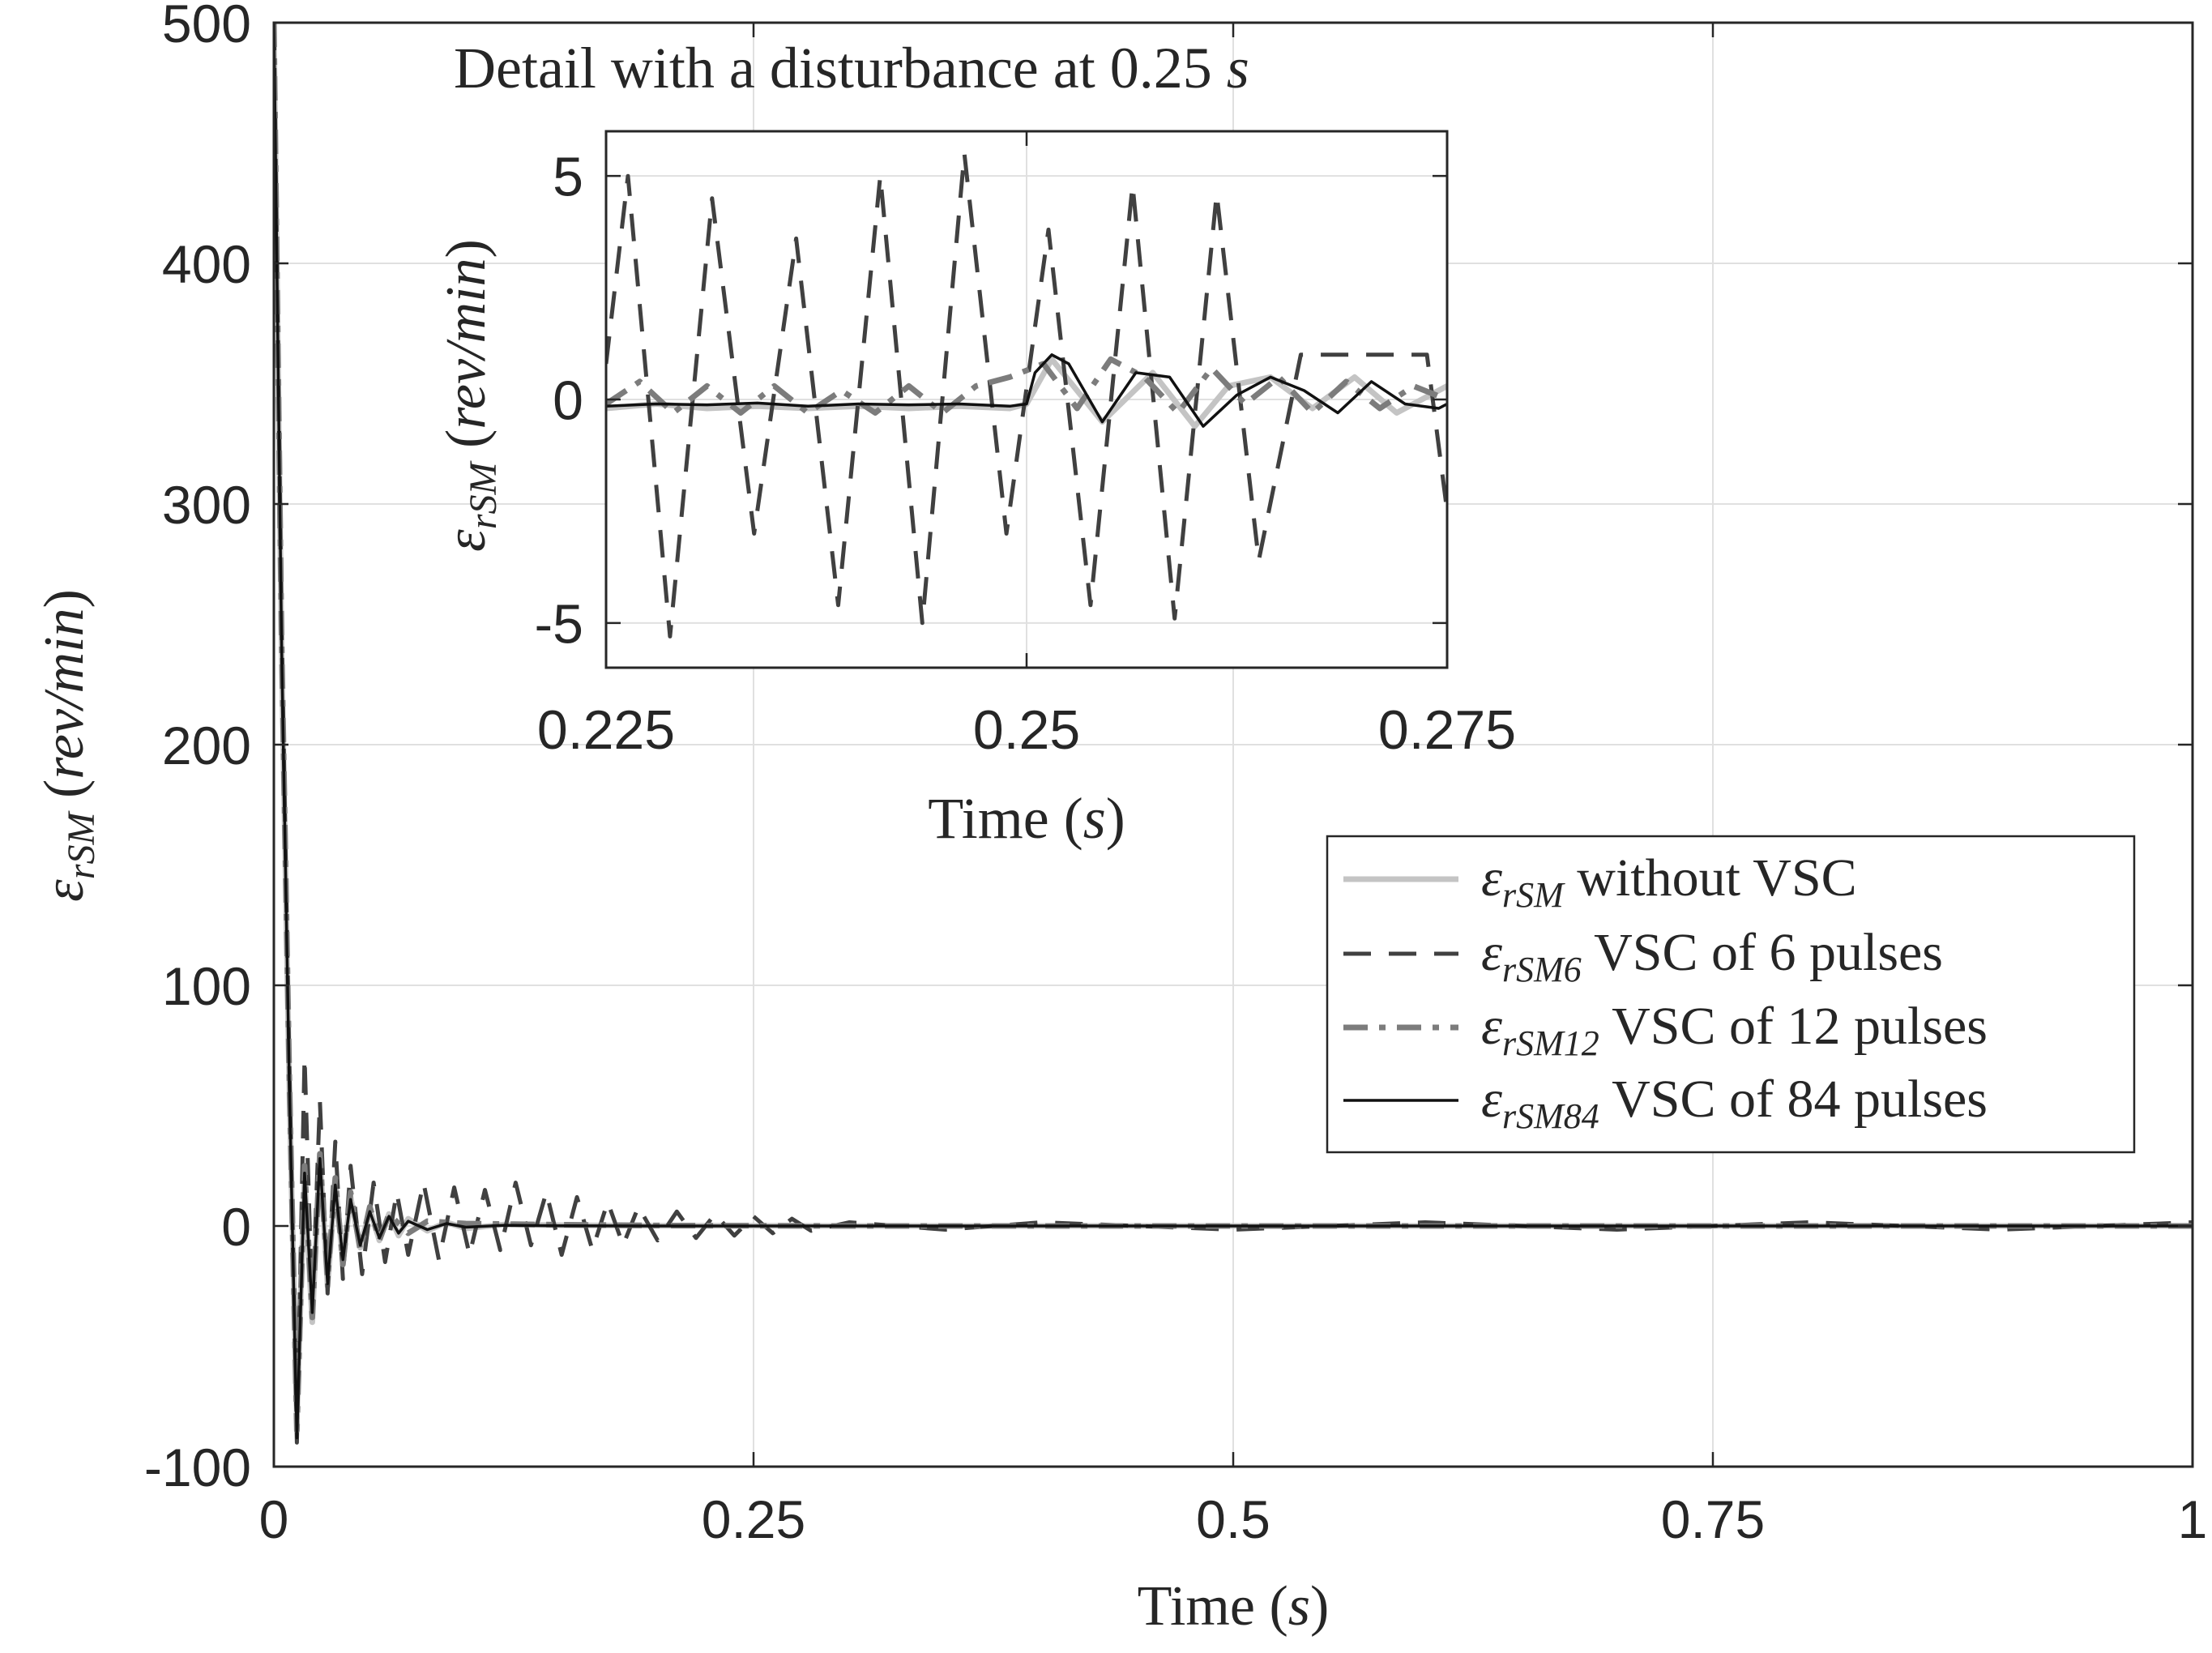  Describe the element at coordinates (1447, 730) in the screenshot. I see `inset-x-tick-label: 0.275` at that location.